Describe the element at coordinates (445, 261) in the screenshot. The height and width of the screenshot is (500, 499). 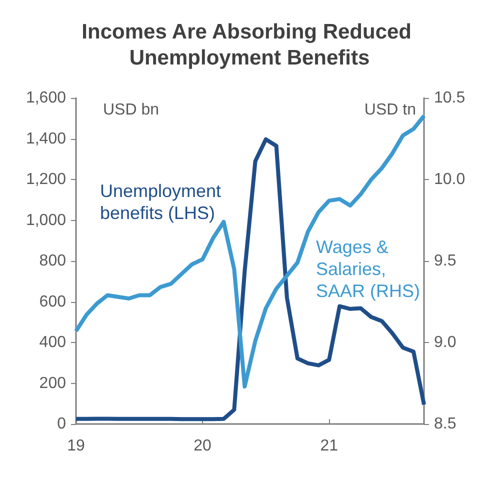
I see `y2-tick-label: 9.5` at that location.